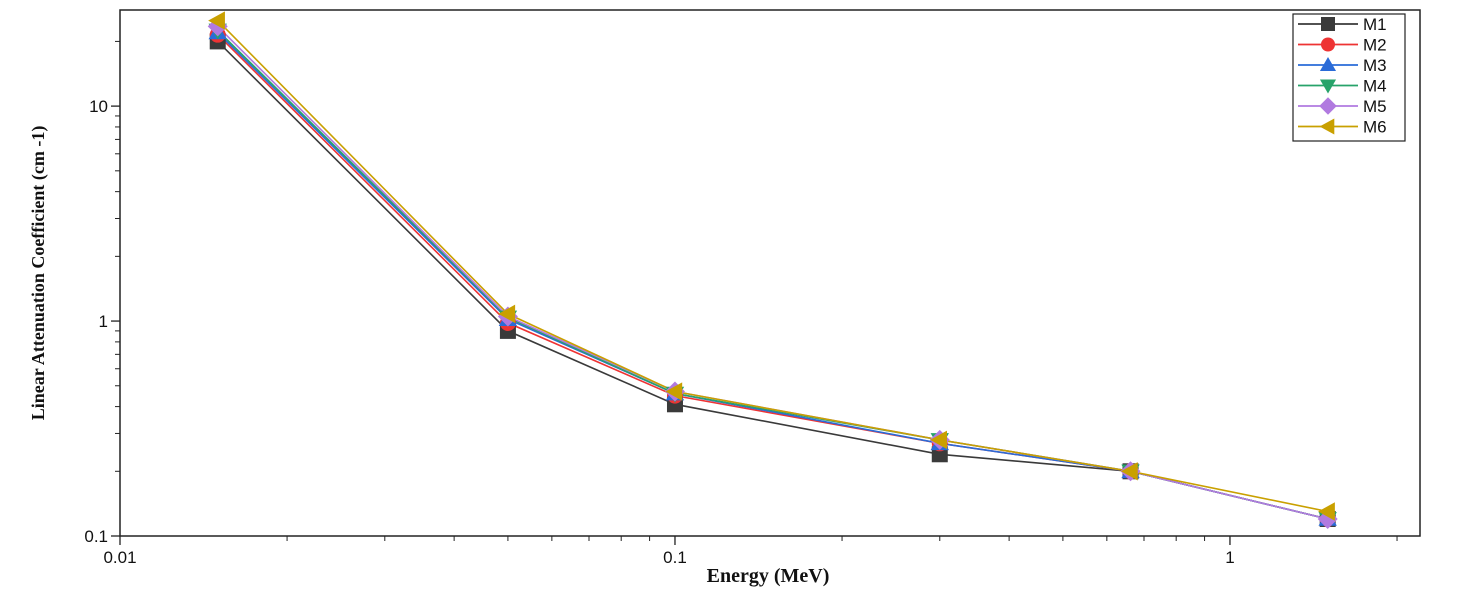 The height and width of the screenshot is (591, 1458). Describe the element at coordinates (1327, 126) in the screenshot. I see `legend-marker-m6` at that location.